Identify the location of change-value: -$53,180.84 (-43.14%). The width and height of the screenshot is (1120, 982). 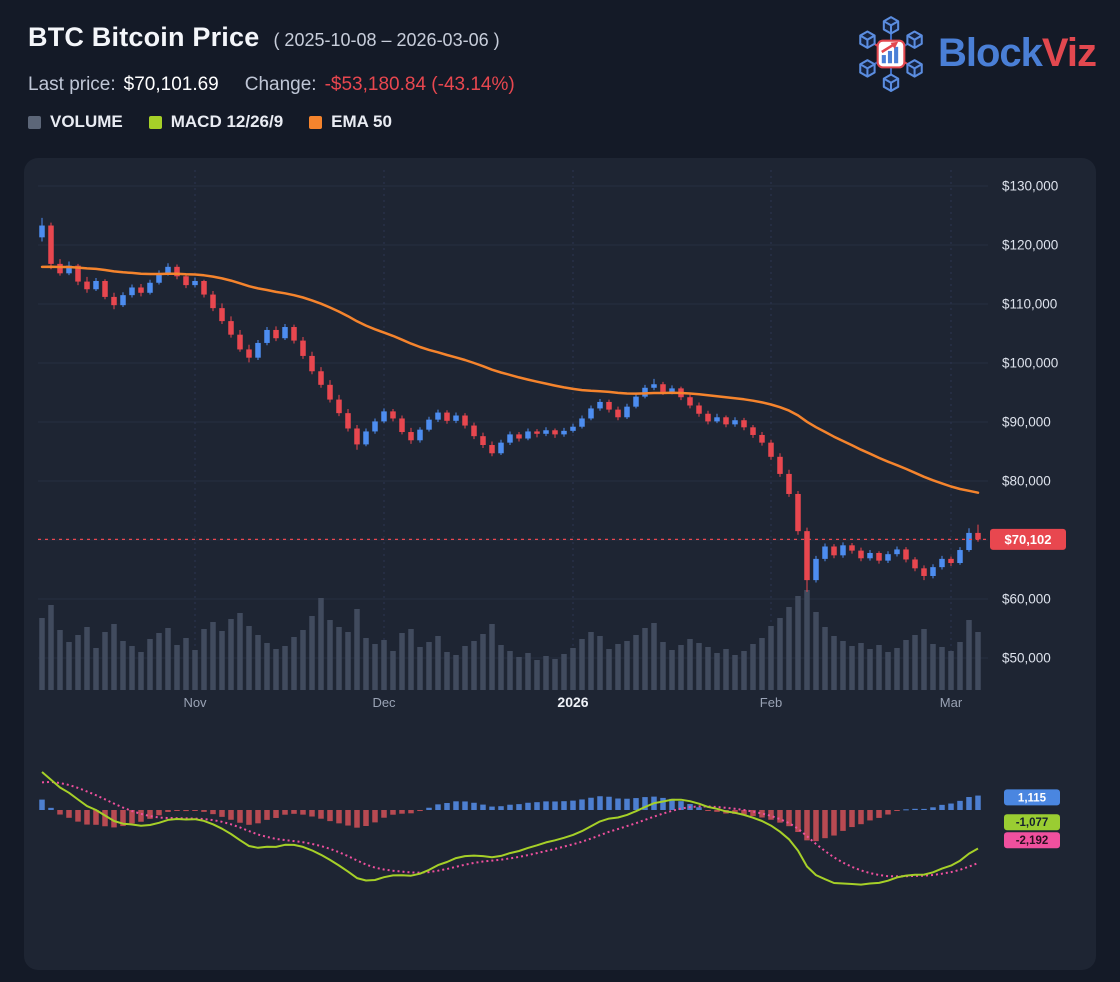
(419, 84).